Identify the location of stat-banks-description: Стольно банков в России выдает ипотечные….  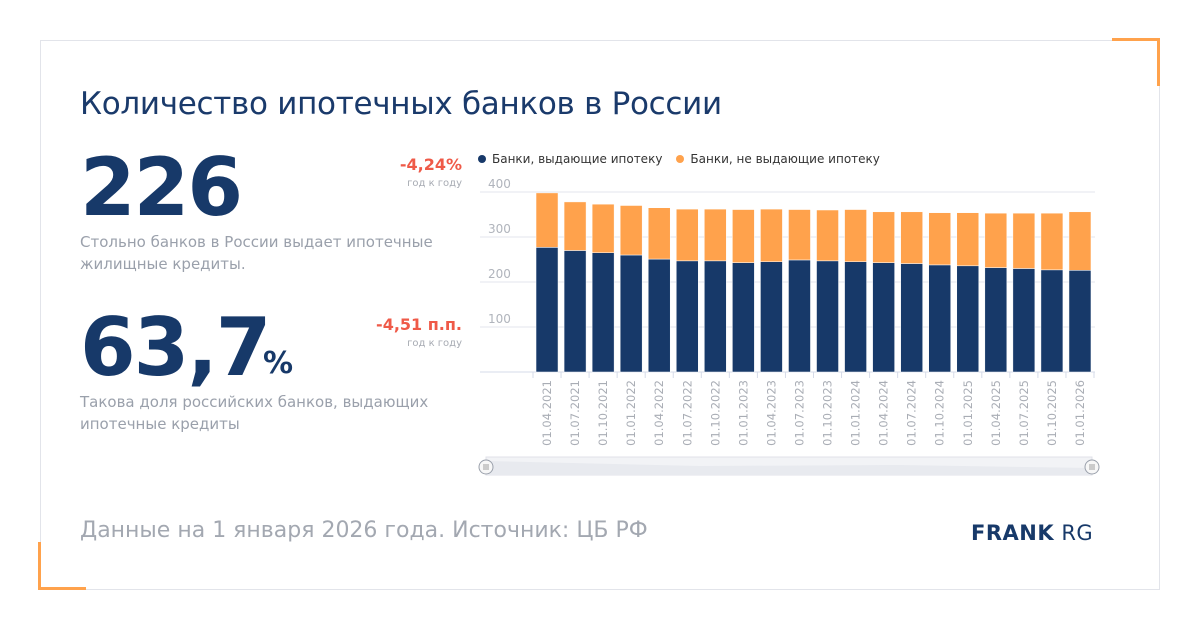
(256, 253).